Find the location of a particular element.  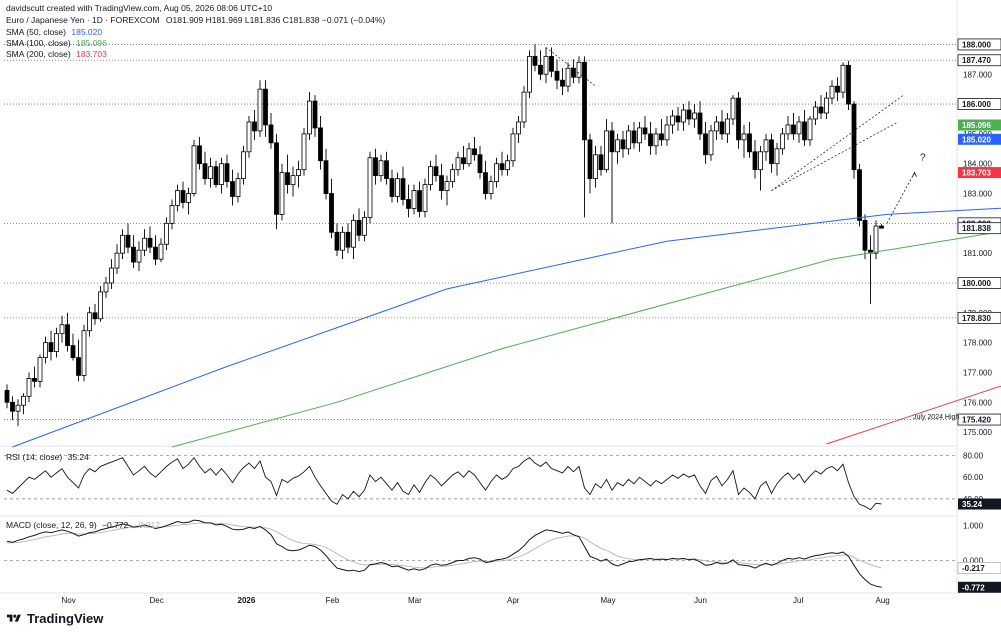

level-label: 175.420 is located at coordinates (976, 420).